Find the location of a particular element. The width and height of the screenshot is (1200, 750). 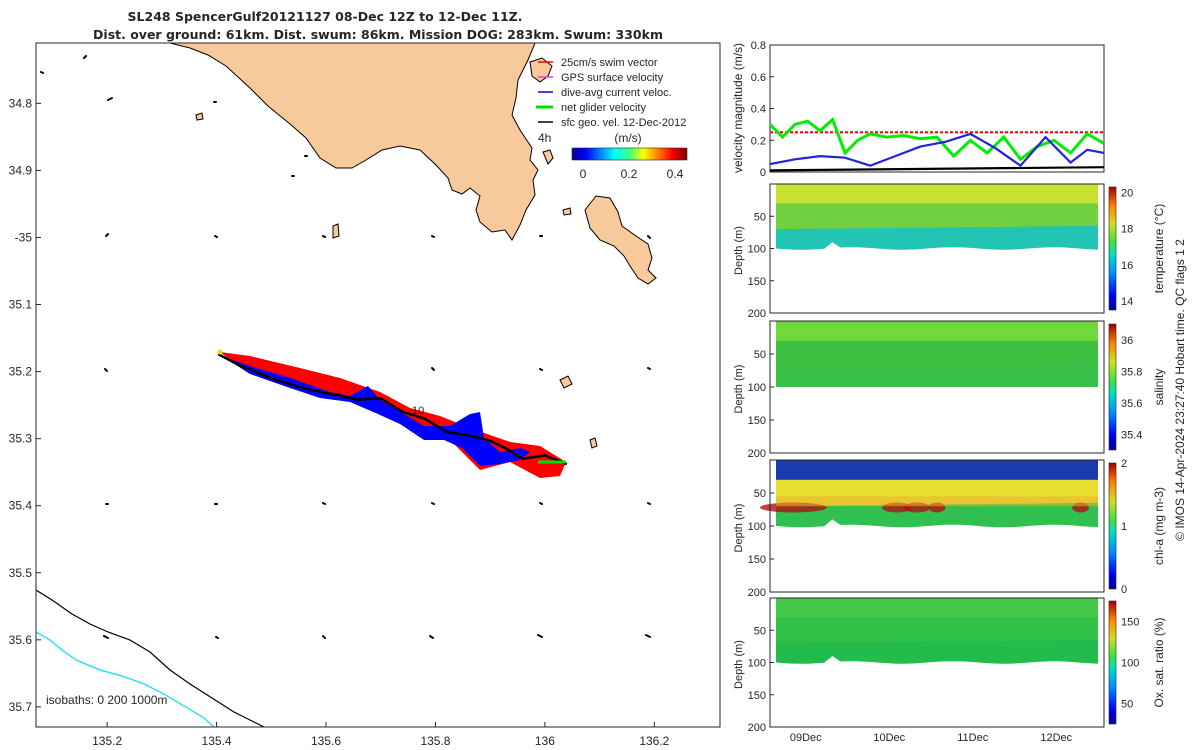

map-y-tick-label: 35.2 is located at coordinates (21, 372).